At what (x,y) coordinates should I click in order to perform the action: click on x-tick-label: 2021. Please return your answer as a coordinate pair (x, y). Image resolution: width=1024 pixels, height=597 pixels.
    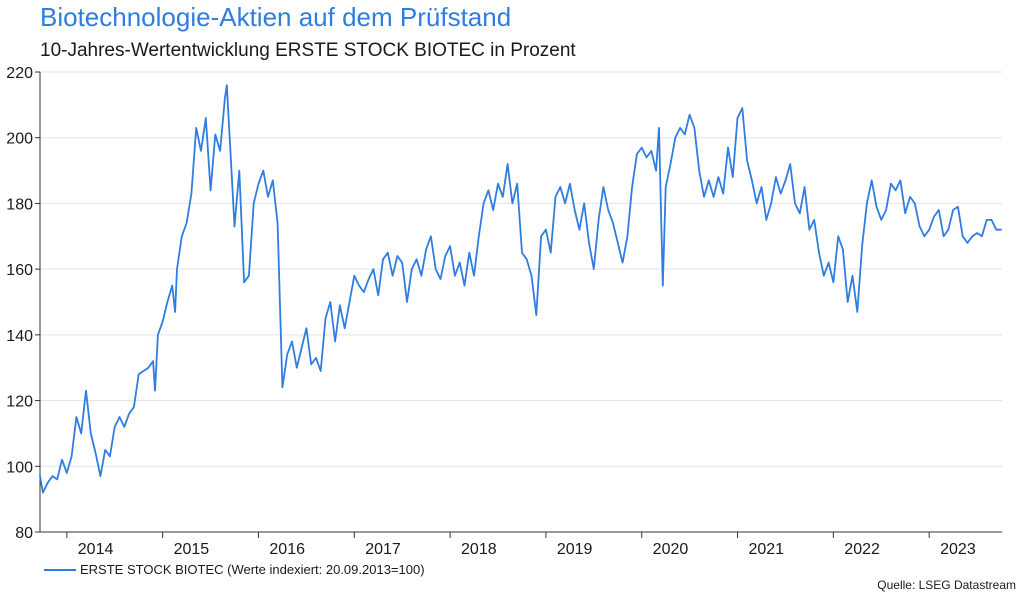
    Looking at the image, I should click on (766, 549).